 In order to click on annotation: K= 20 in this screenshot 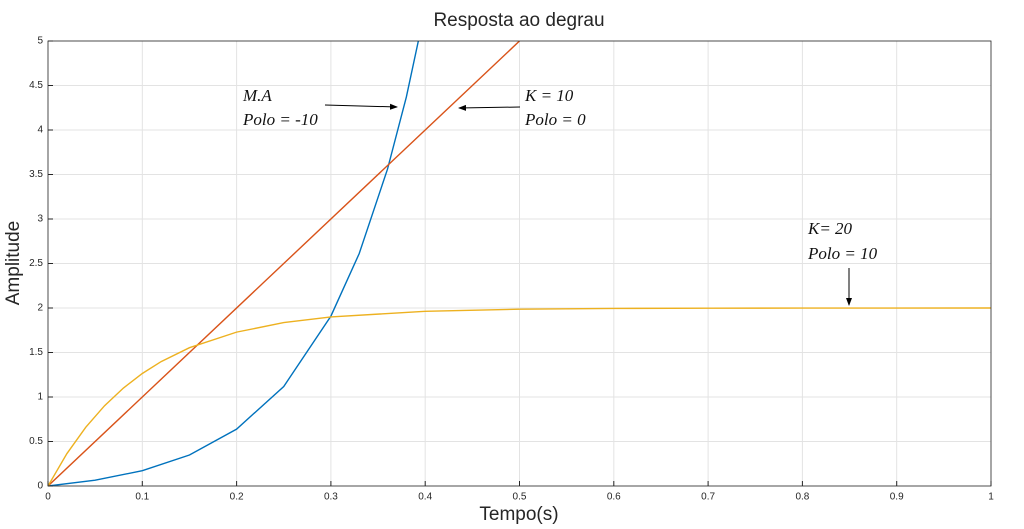, I will do `click(830, 228)`.